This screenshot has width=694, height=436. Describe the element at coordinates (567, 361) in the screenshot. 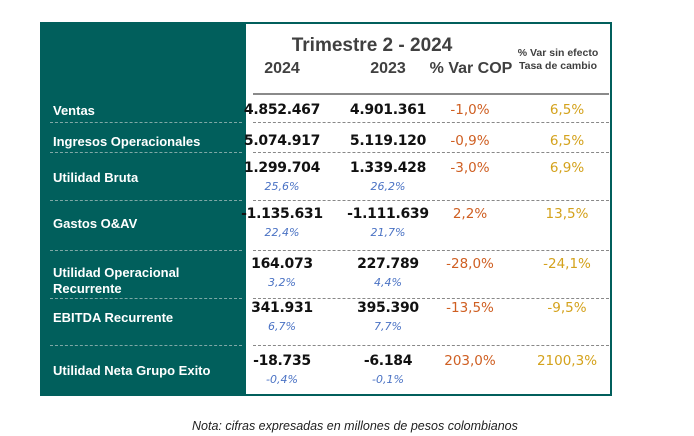

I see `var-fx: 2100,3%` at that location.